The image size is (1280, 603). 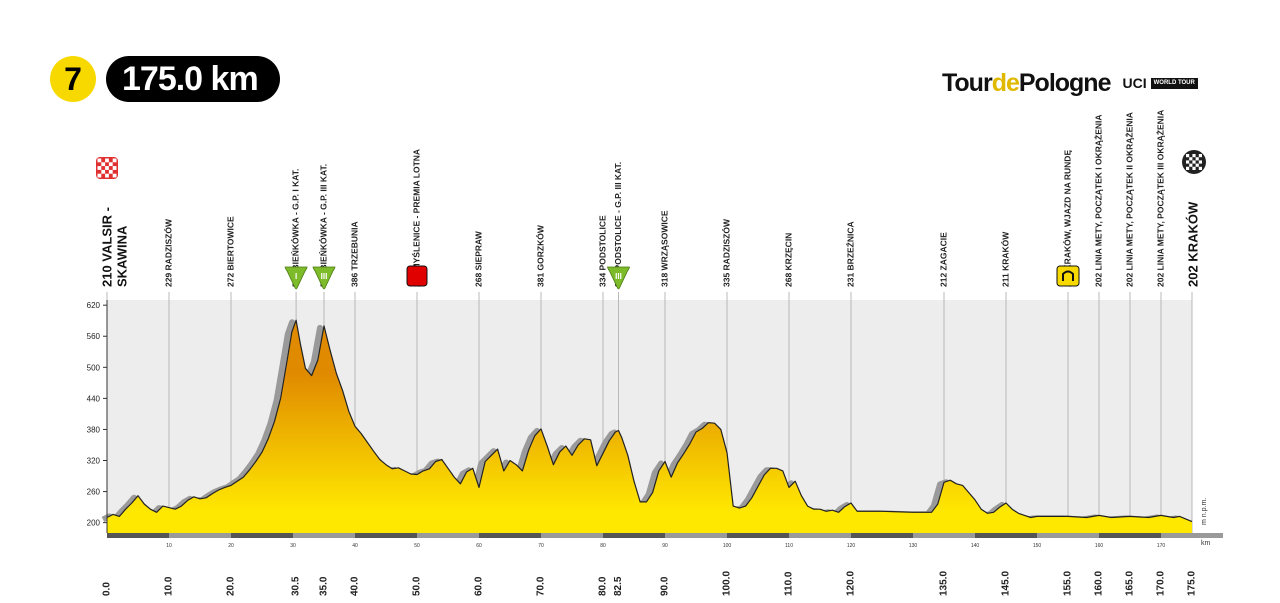 I want to click on km-scale-label: 120, so click(x=851, y=546).